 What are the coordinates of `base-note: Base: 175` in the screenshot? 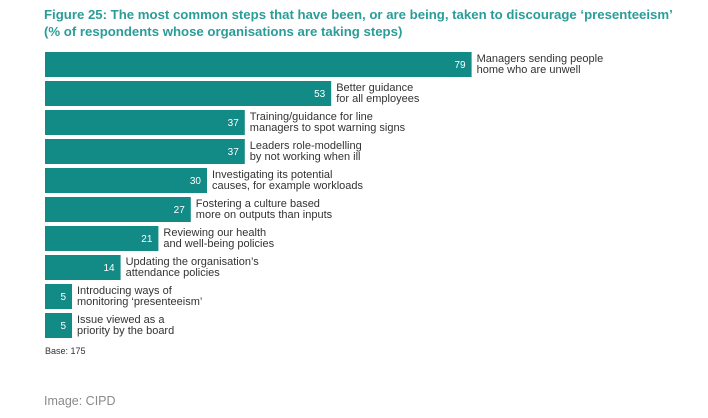 It's located at (65, 351).